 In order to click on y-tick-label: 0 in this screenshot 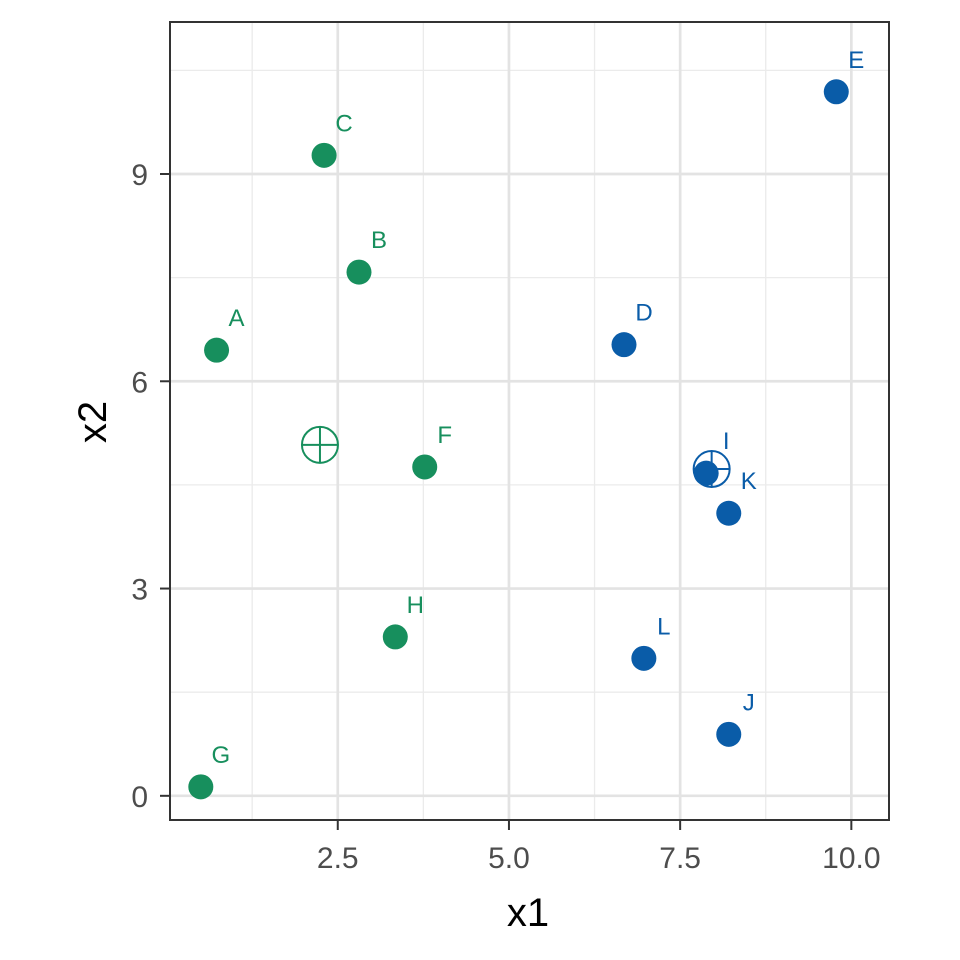, I will do `click(139, 797)`.